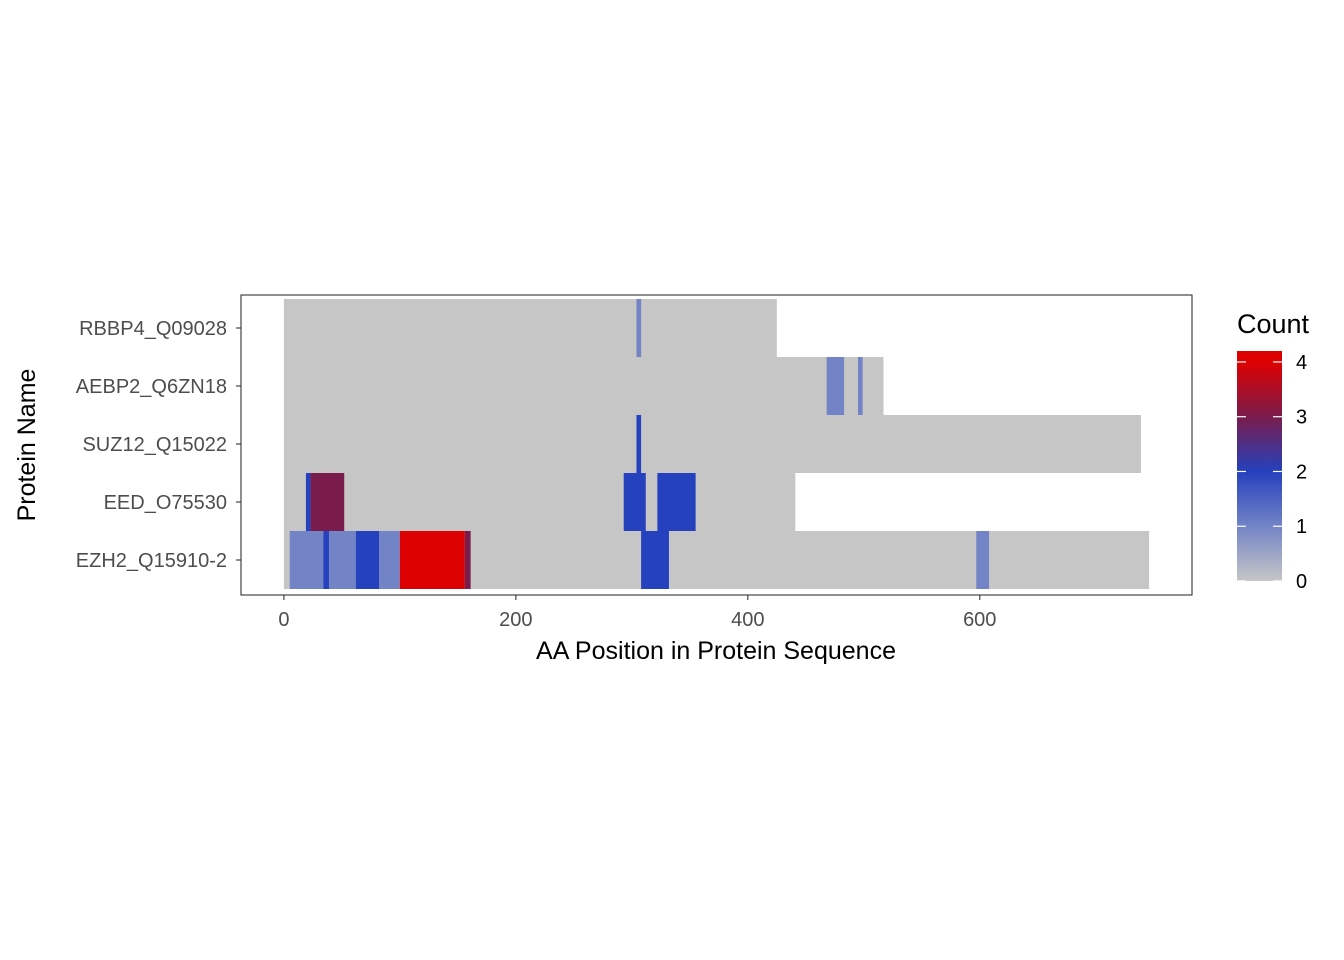  I want to click on legend-tick-label: 3, so click(1301, 418).